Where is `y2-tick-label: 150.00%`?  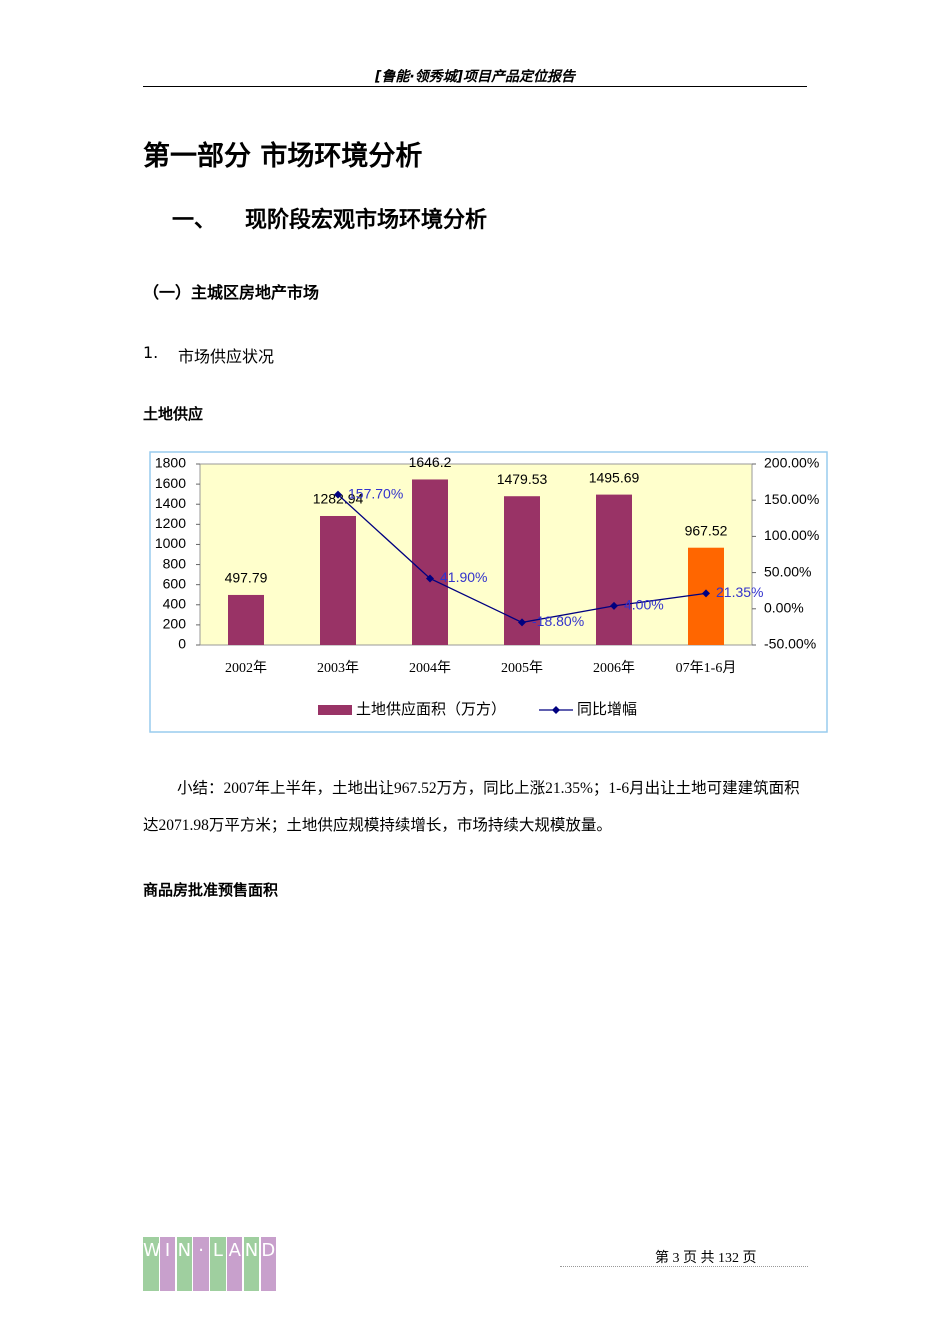 y2-tick-label: 150.00% is located at coordinates (791, 499).